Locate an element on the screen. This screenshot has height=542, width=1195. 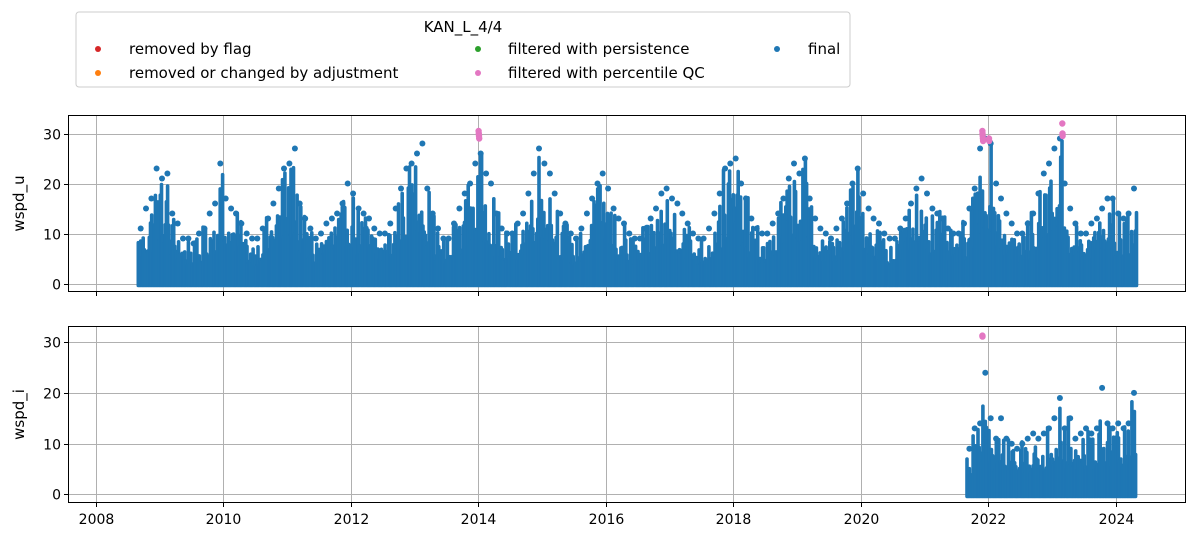
legend-marker-final is located at coordinates (777, 49).